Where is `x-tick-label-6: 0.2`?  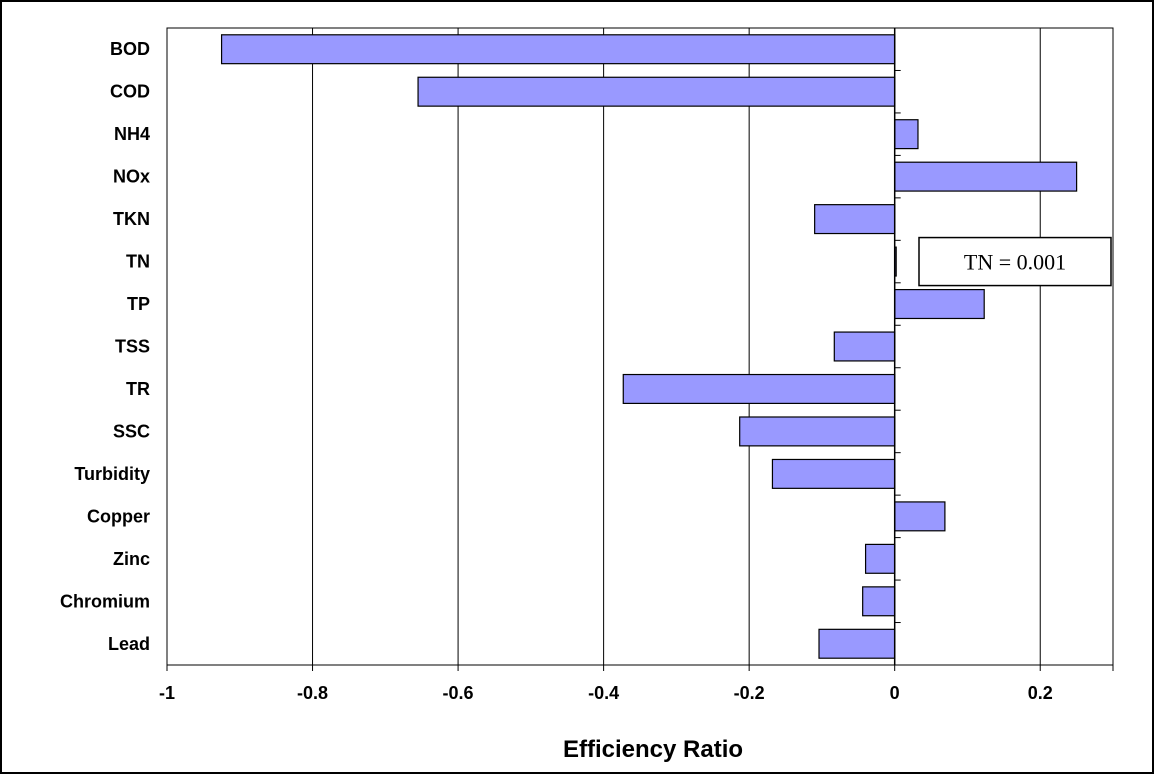
x-tick-label-6: 0.2 is located at coordinates (1040, 693).